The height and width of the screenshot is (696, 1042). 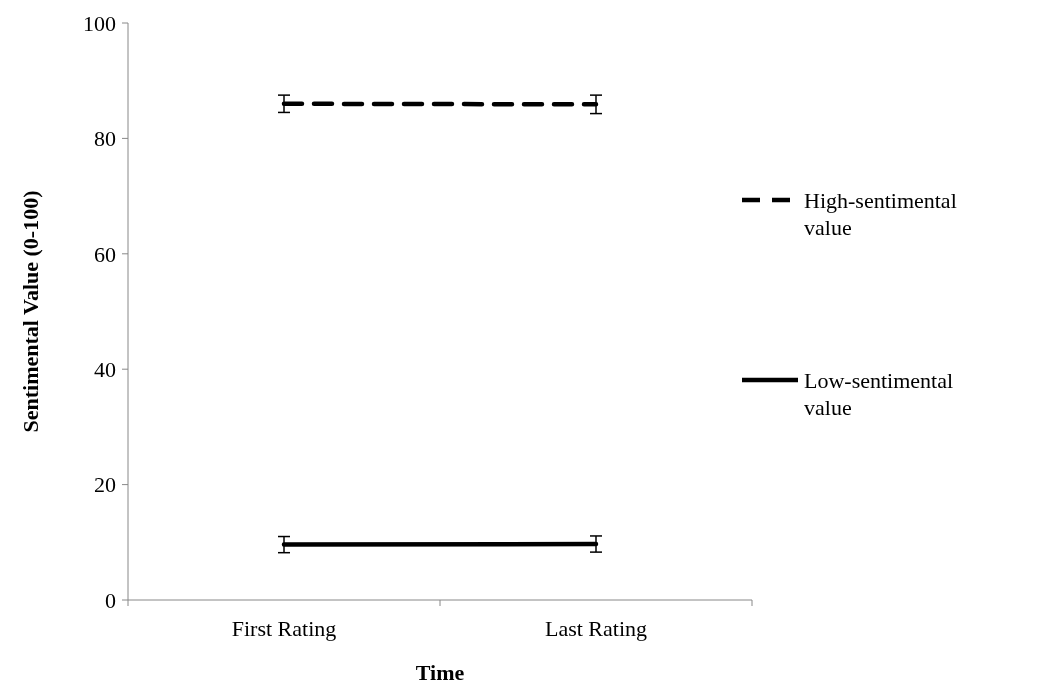 What do you see at coordinates (110, 600) in the screenshot?
I see `y-tick-label: 0` at bounding box center [110, 600].